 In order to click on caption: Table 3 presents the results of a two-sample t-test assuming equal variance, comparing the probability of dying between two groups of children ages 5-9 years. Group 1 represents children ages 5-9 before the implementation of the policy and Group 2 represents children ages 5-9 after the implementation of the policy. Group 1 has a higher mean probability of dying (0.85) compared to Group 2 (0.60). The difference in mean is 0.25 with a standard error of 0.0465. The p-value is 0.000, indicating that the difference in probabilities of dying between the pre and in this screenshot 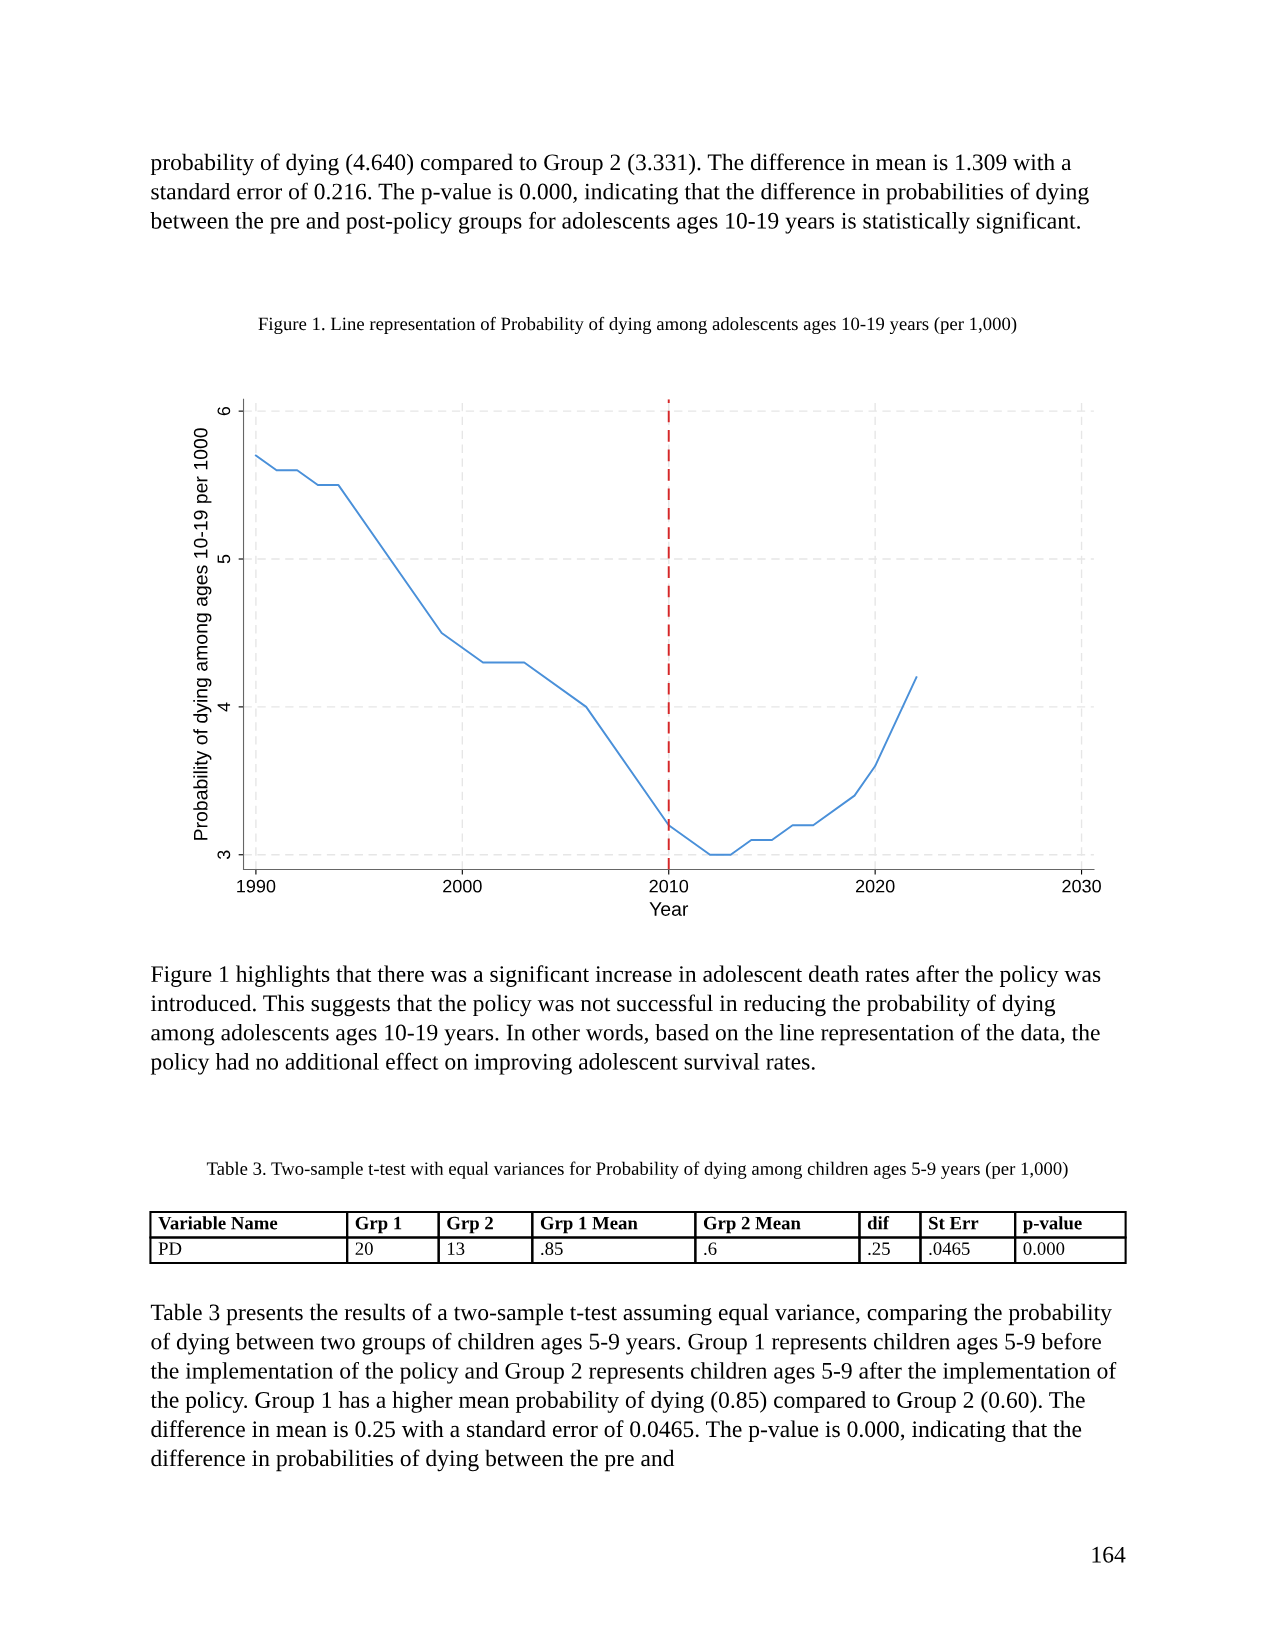, I will do `click(633, 1387)`.